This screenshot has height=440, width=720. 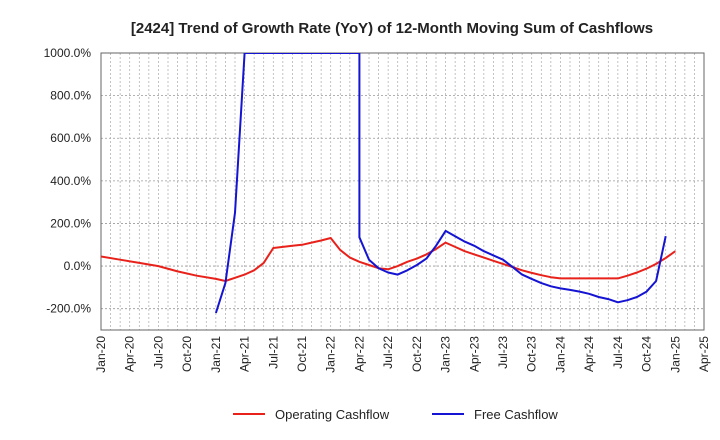 What do you see at coordinates (332, 414) in the screenshot?
I see `legend-label: Operating Cashflow` at bounding box center [332, 414].